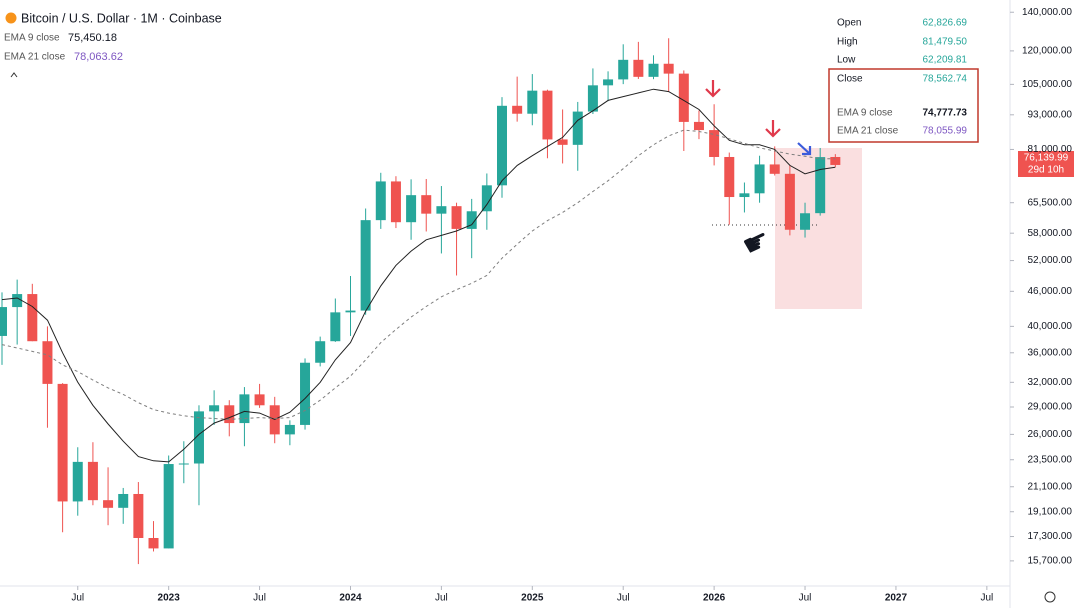 This screenshot has height=608, width=1080. Describe the element at coordinates (945, 60) in the screenshot. I see `data-window-value: 62,209.81` at that location.